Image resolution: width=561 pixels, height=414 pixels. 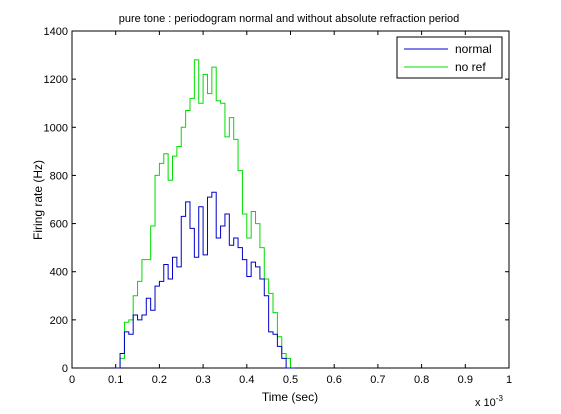 What do you see at coordinates (485, 403) in the screenshot?
I see `x-multiplier-base: x 10` at bounding box center [485, 403].